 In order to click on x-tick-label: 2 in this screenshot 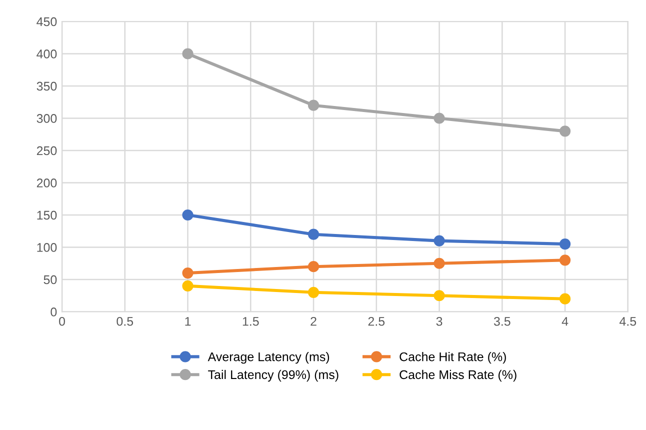, I will do `click(313, 321)`.